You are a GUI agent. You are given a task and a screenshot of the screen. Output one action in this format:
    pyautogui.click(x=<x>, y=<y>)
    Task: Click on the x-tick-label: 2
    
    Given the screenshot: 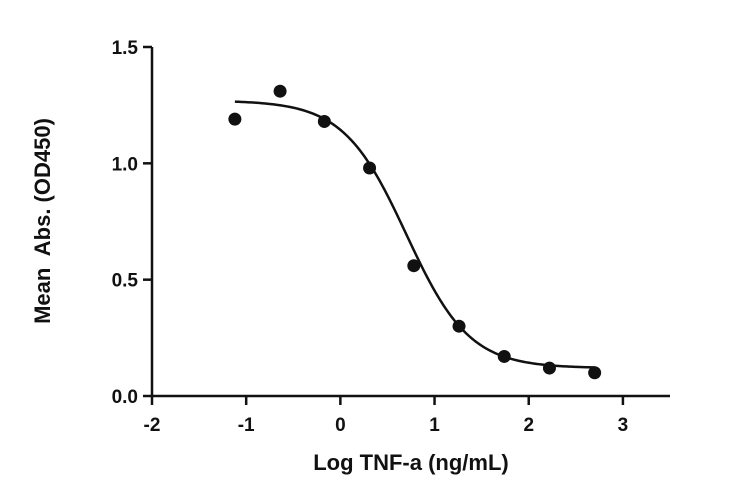 What is the action you would take?
    pyautogui.click(x=528, y=425)
    